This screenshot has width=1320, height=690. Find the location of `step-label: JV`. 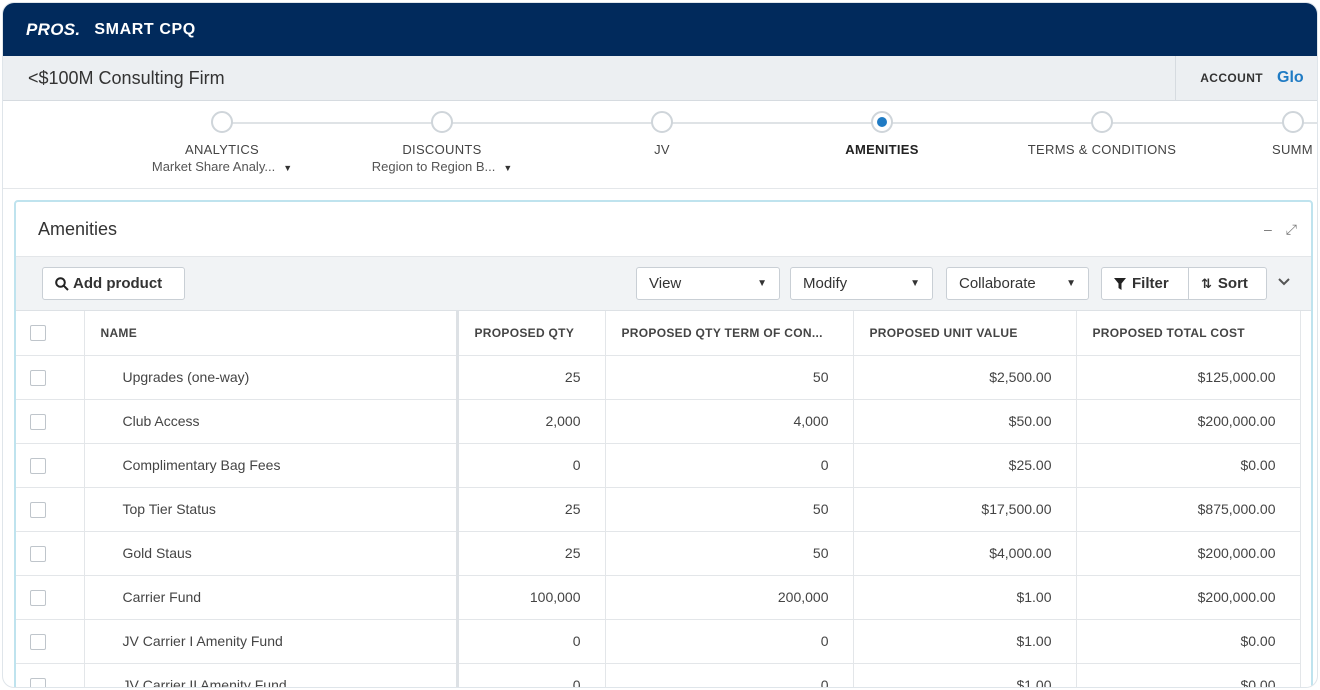

step-label: JV is located at coordinates (662, 149).